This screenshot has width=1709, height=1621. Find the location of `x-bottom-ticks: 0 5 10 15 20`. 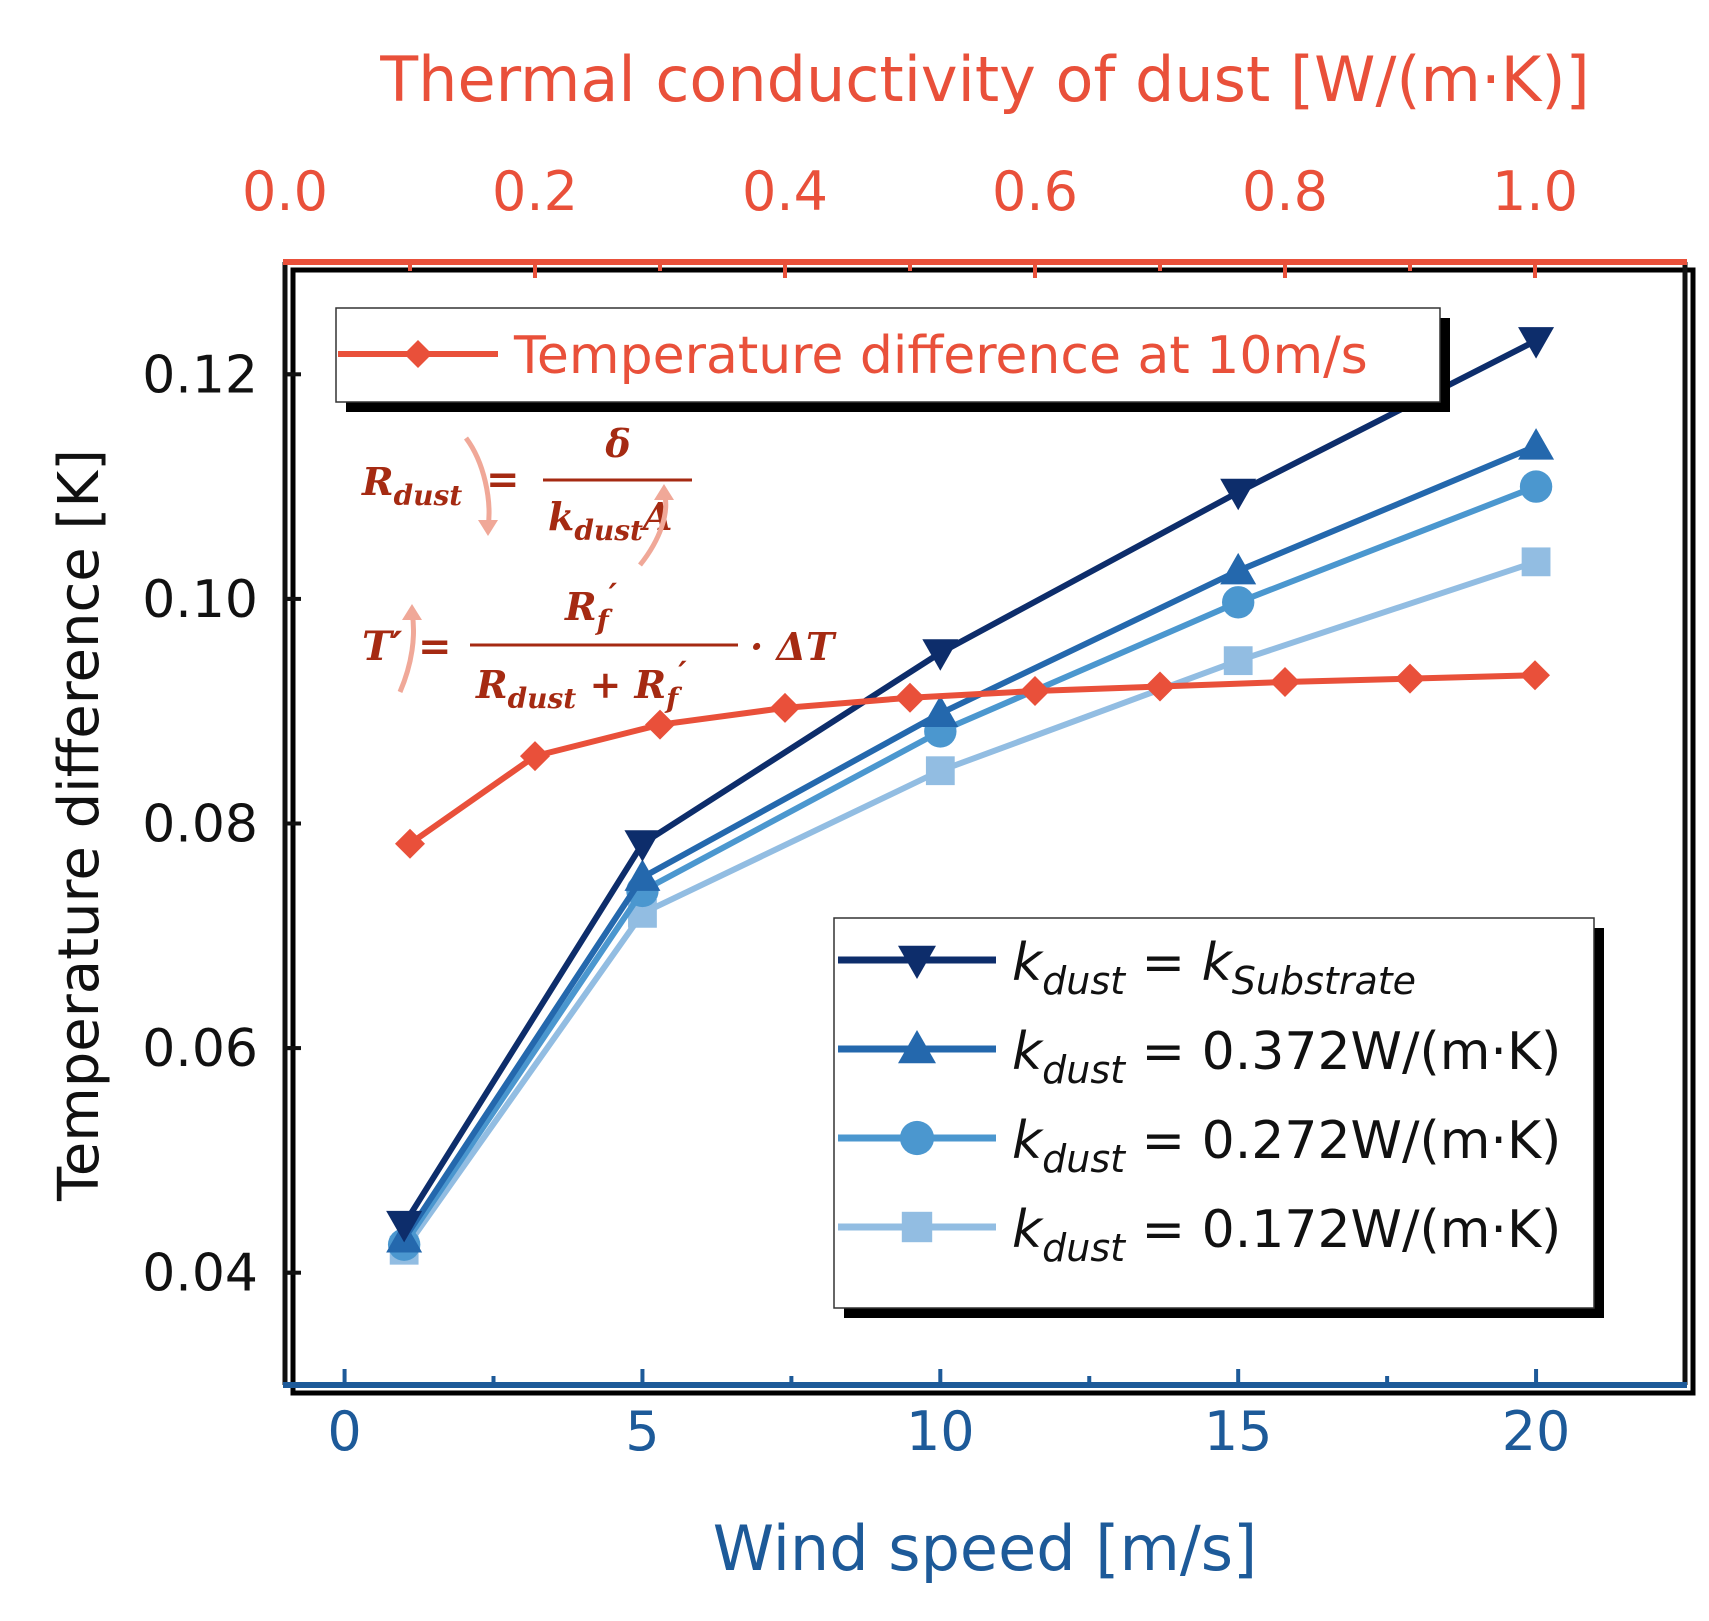

x-bottom-ticks: 0 5 10 15 20 is located at coordinates (948, 1416).